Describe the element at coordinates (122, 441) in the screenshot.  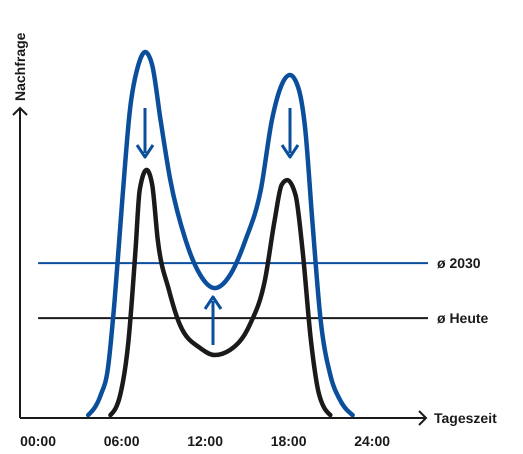
I see `x-tick-label: 06:00` at that location.